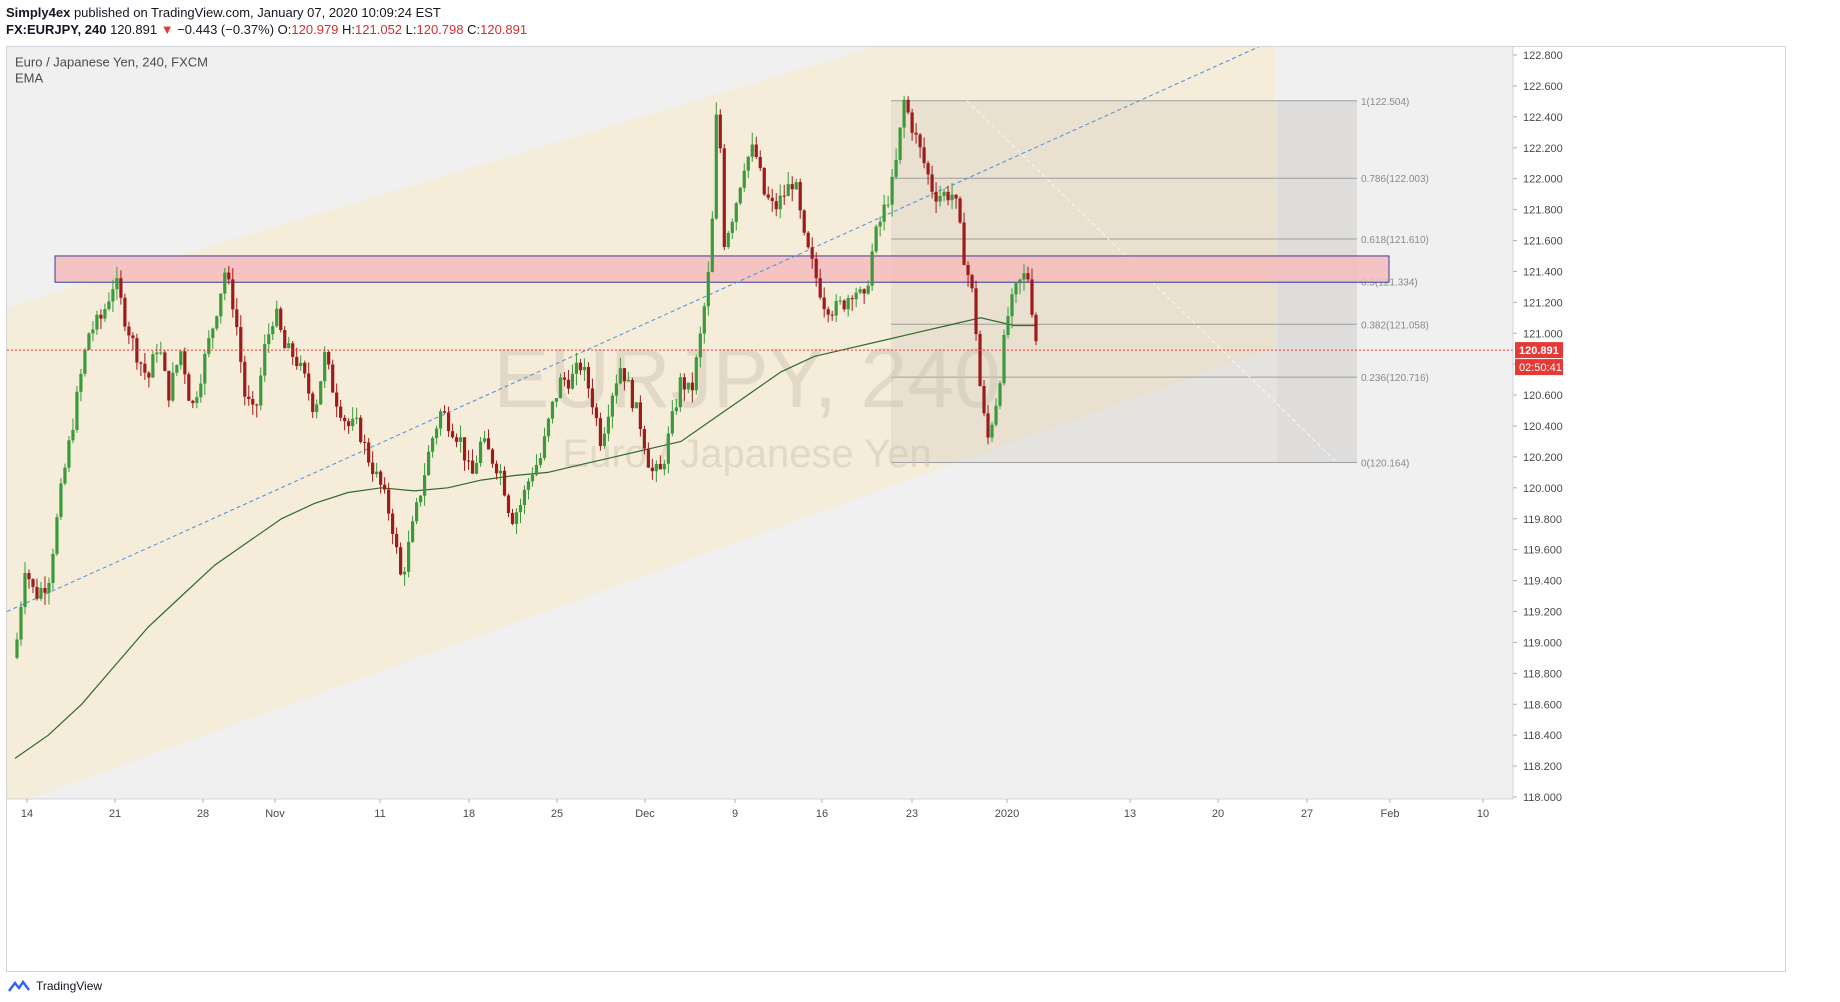 The height and width of the screenshot is (1002, 1840). What do you see at coordinates (69, 986) in the screenshot?
I see `brand-label: TradingView` at bounding box center [69, 986].